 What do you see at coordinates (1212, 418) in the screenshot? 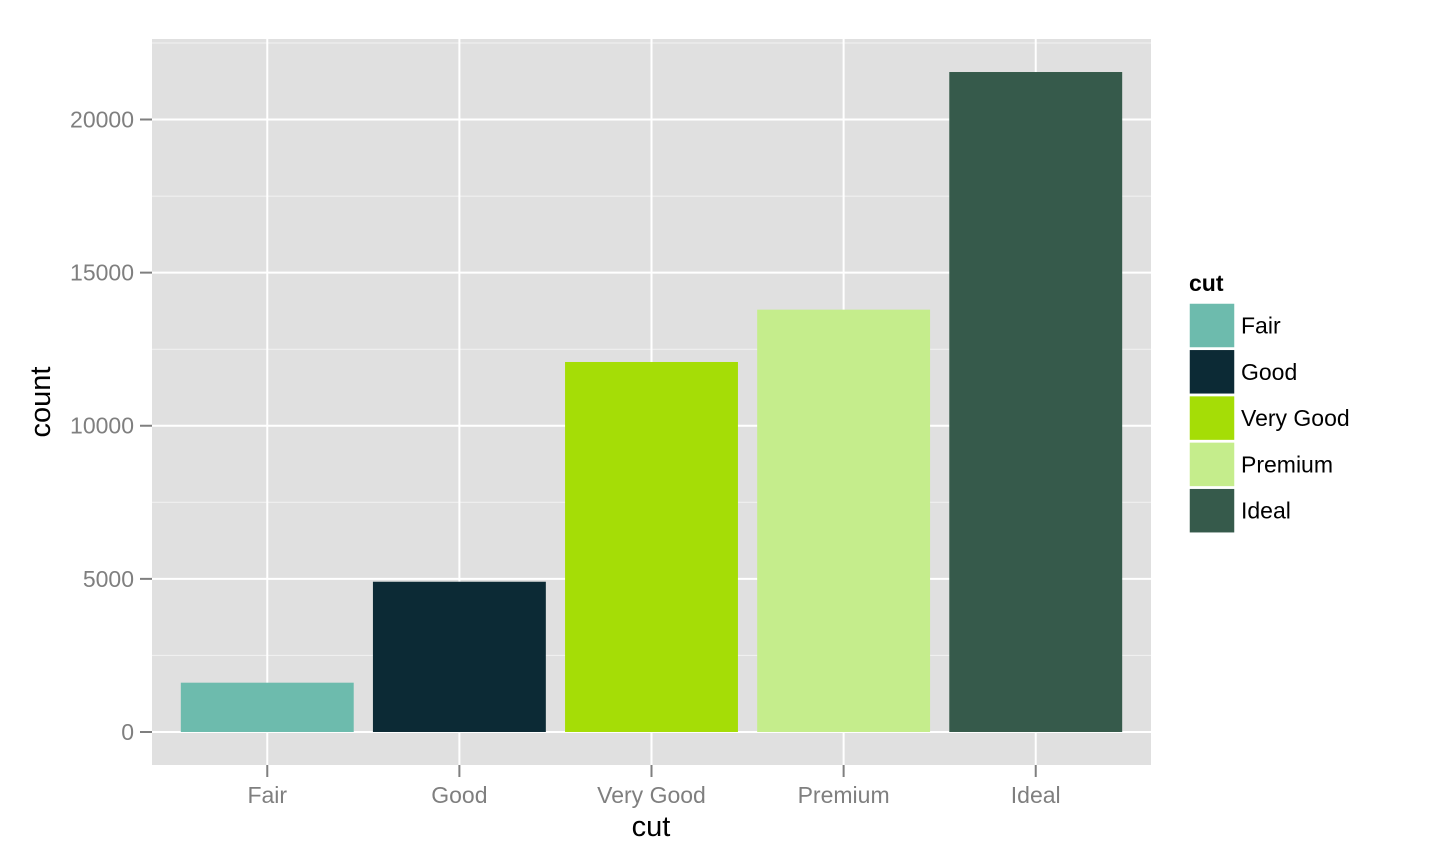
I see `legend-key-very-good` at bounding box center [1212, 418].